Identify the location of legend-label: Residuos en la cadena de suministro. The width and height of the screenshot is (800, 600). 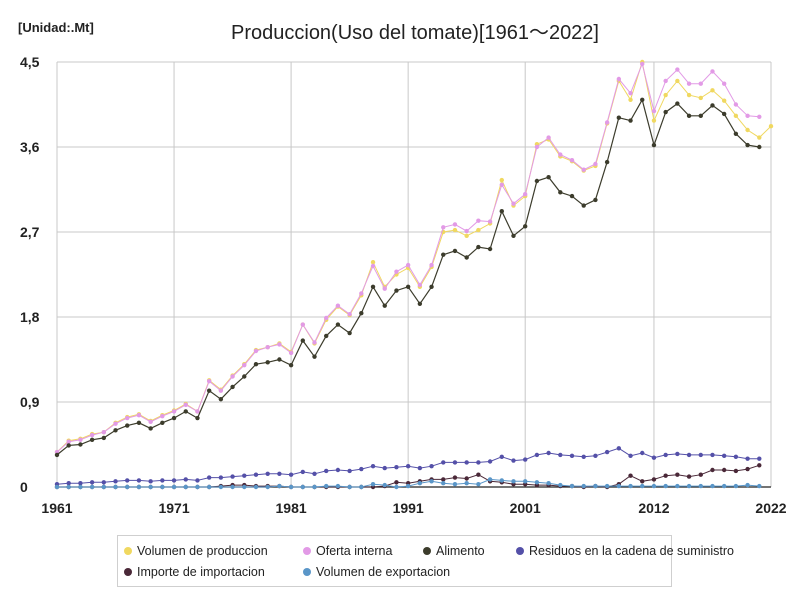
(631, 551).